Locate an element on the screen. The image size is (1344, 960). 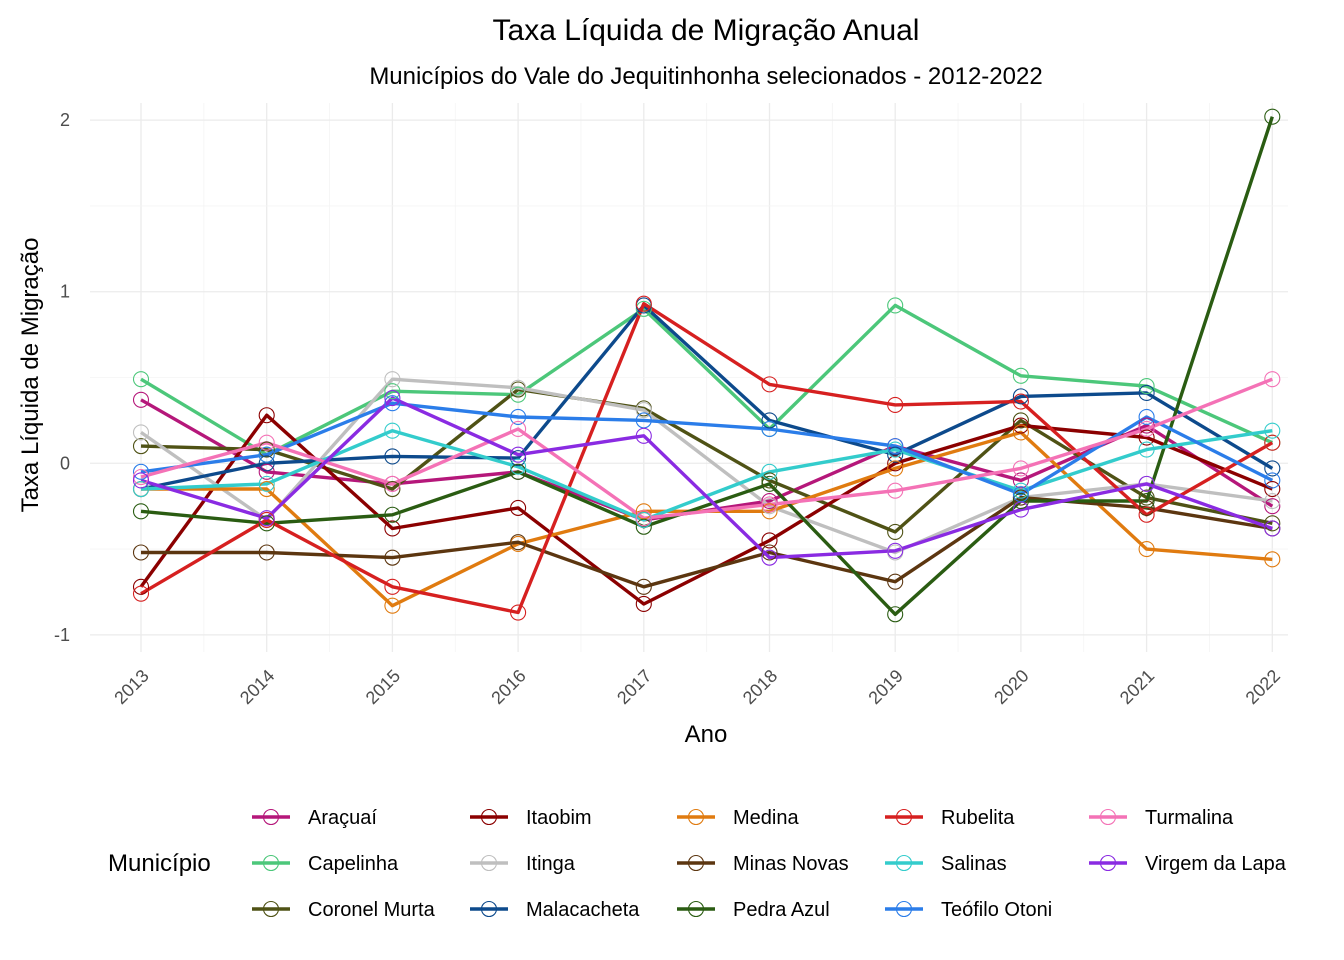
legend-label: Coronel Murta is located at coordinates (372, 910).